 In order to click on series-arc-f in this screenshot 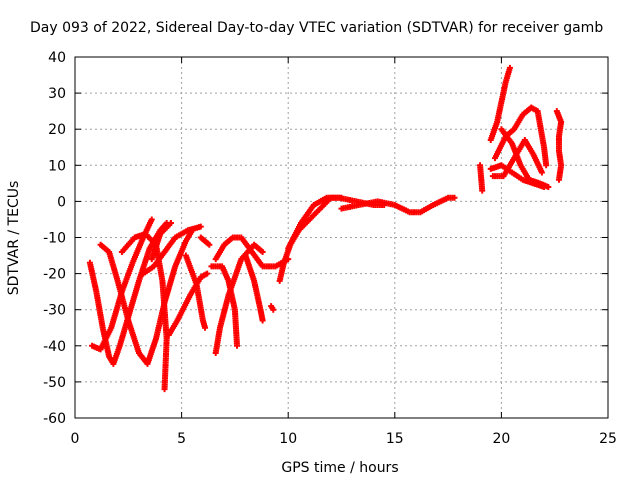, I will do `click(161, 241)`.